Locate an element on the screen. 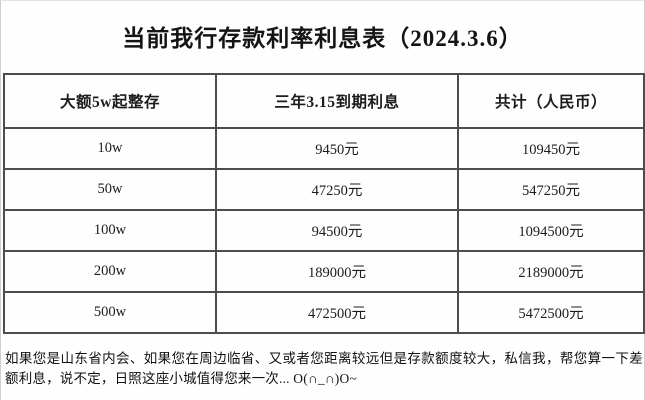 This screenshot has height=400, width=645. cell-amount: 100w is located at coordinates (110, 230).